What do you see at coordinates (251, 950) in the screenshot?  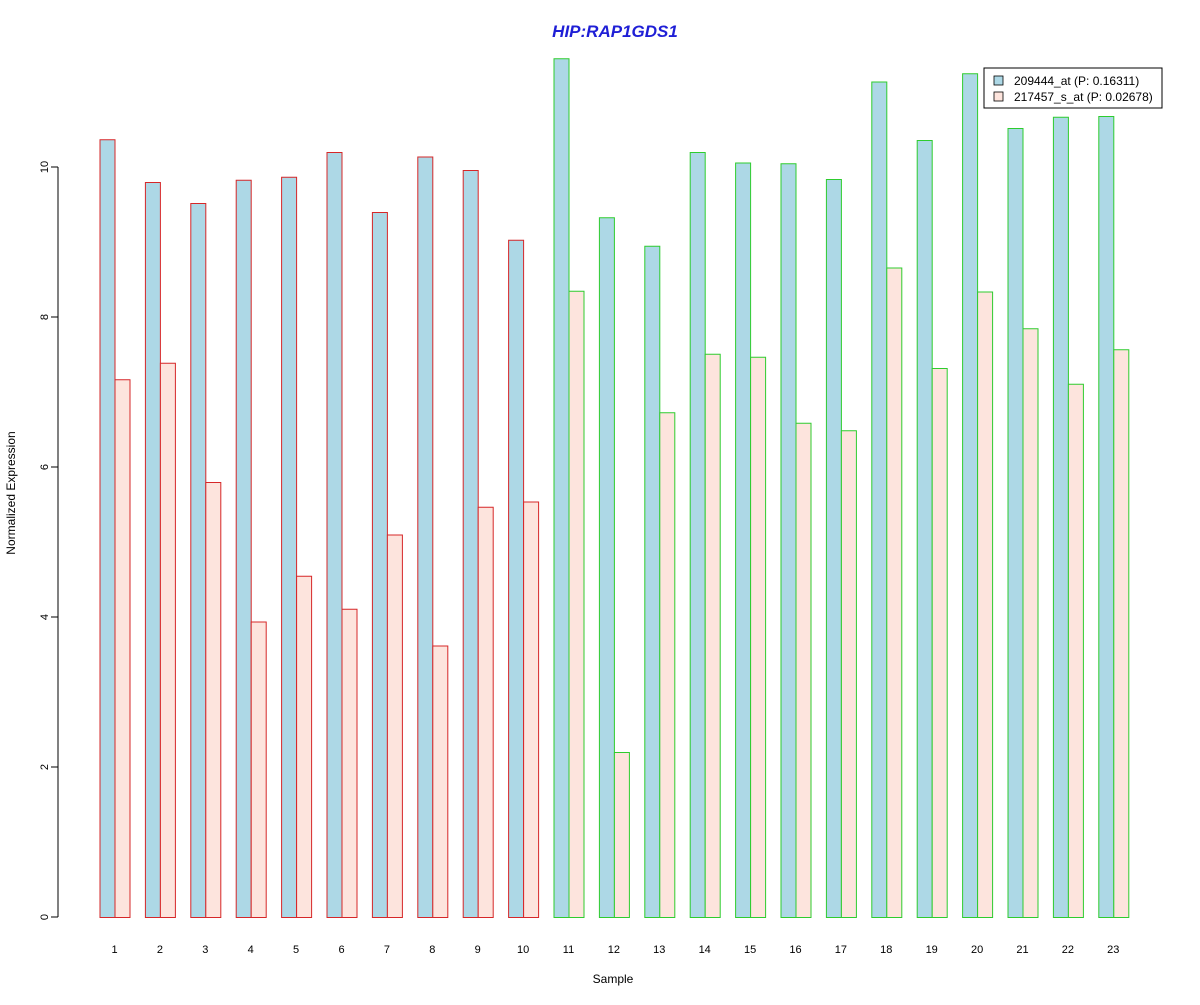 I see `x-tick-label: 4` at bounding box center [251, 950].